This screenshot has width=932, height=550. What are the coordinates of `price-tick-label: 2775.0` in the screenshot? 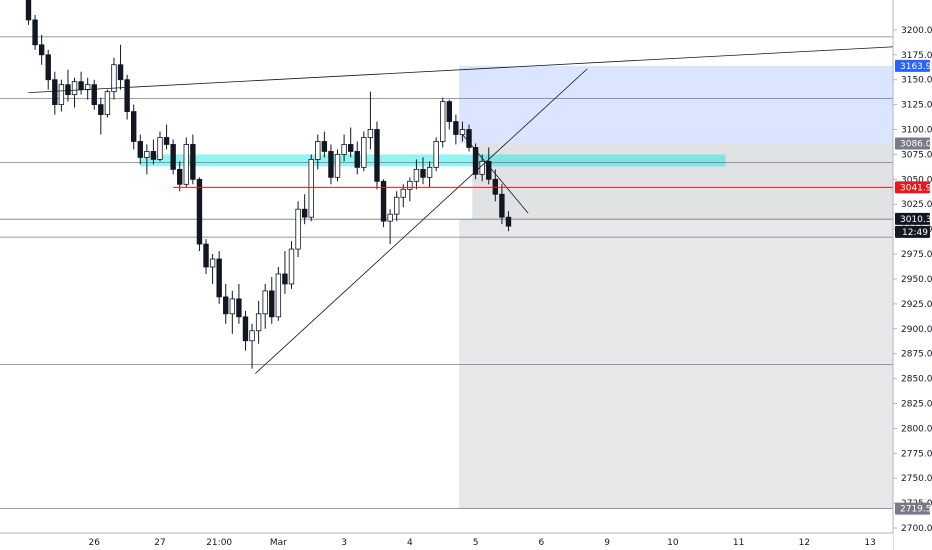 It's located at (916, 454).